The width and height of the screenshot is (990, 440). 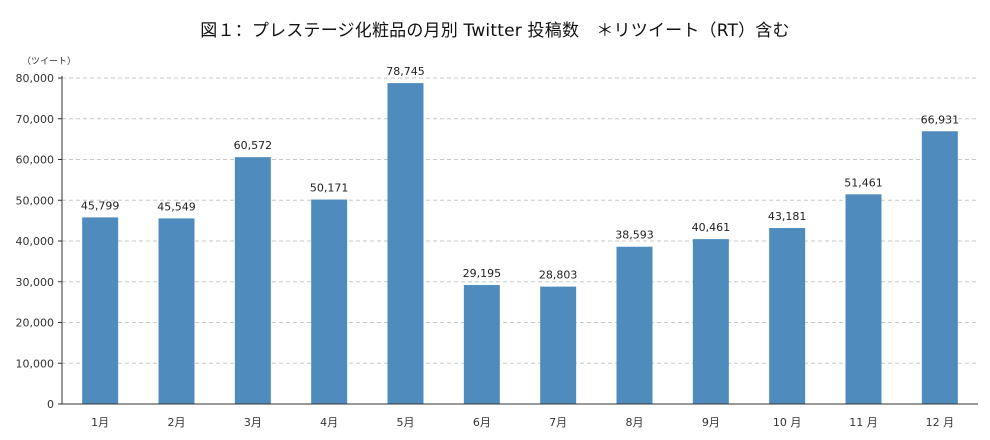 I want to click on y-tick-label: 0, so click(x=50, y=404).